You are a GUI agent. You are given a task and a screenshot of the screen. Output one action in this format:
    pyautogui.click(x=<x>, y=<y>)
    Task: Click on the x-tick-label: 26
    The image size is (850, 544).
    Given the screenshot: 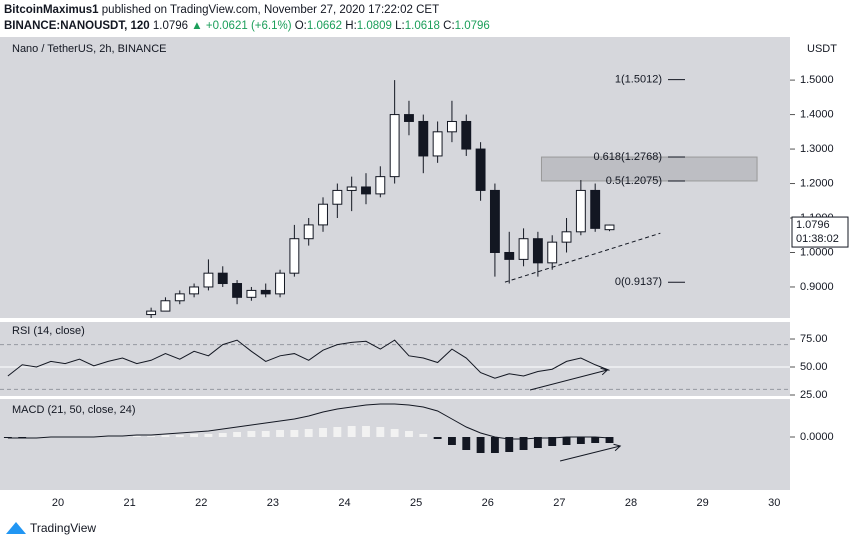 What is the action you would take?
    pyautogui.click(x=488, y=503)
    